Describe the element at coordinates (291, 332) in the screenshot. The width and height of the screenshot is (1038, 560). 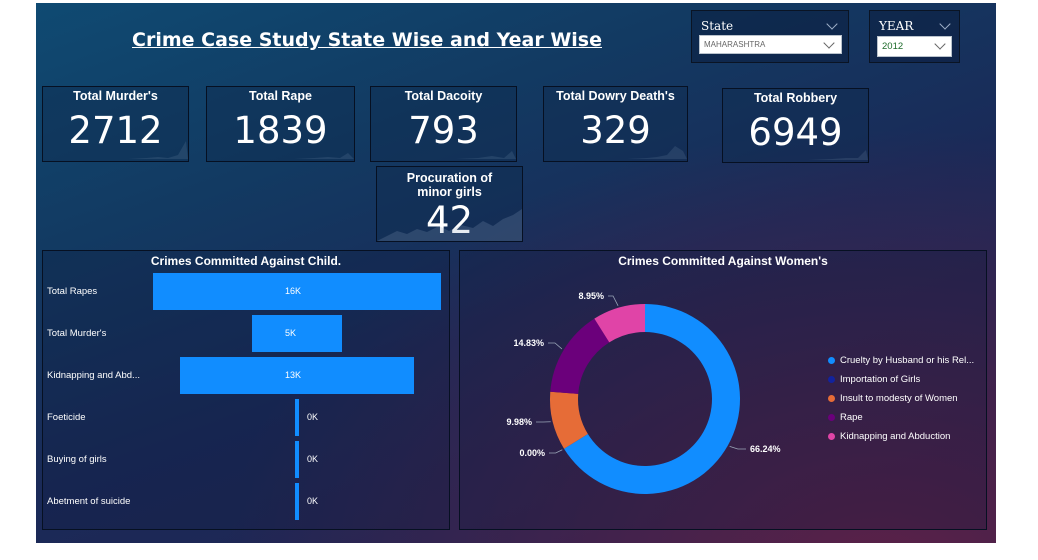
I see `data-label: 5K` at that location.